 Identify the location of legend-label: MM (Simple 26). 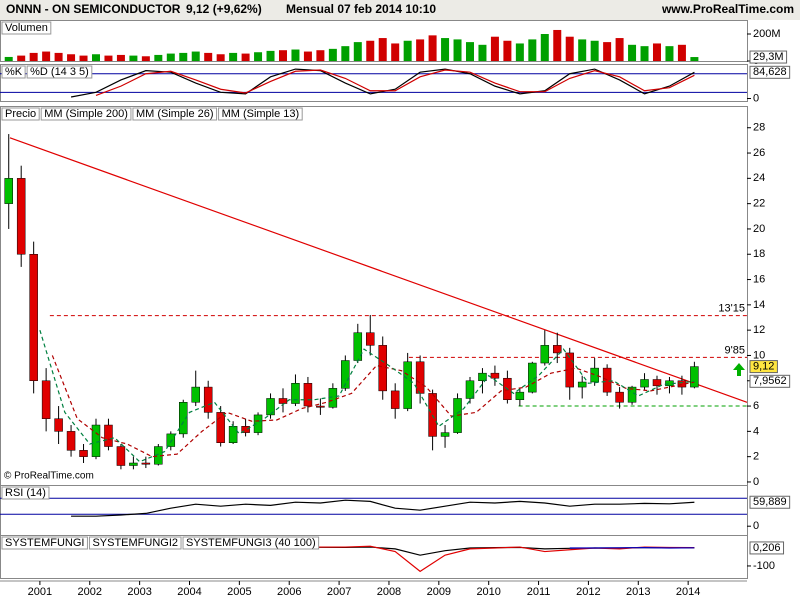
(175, 114).